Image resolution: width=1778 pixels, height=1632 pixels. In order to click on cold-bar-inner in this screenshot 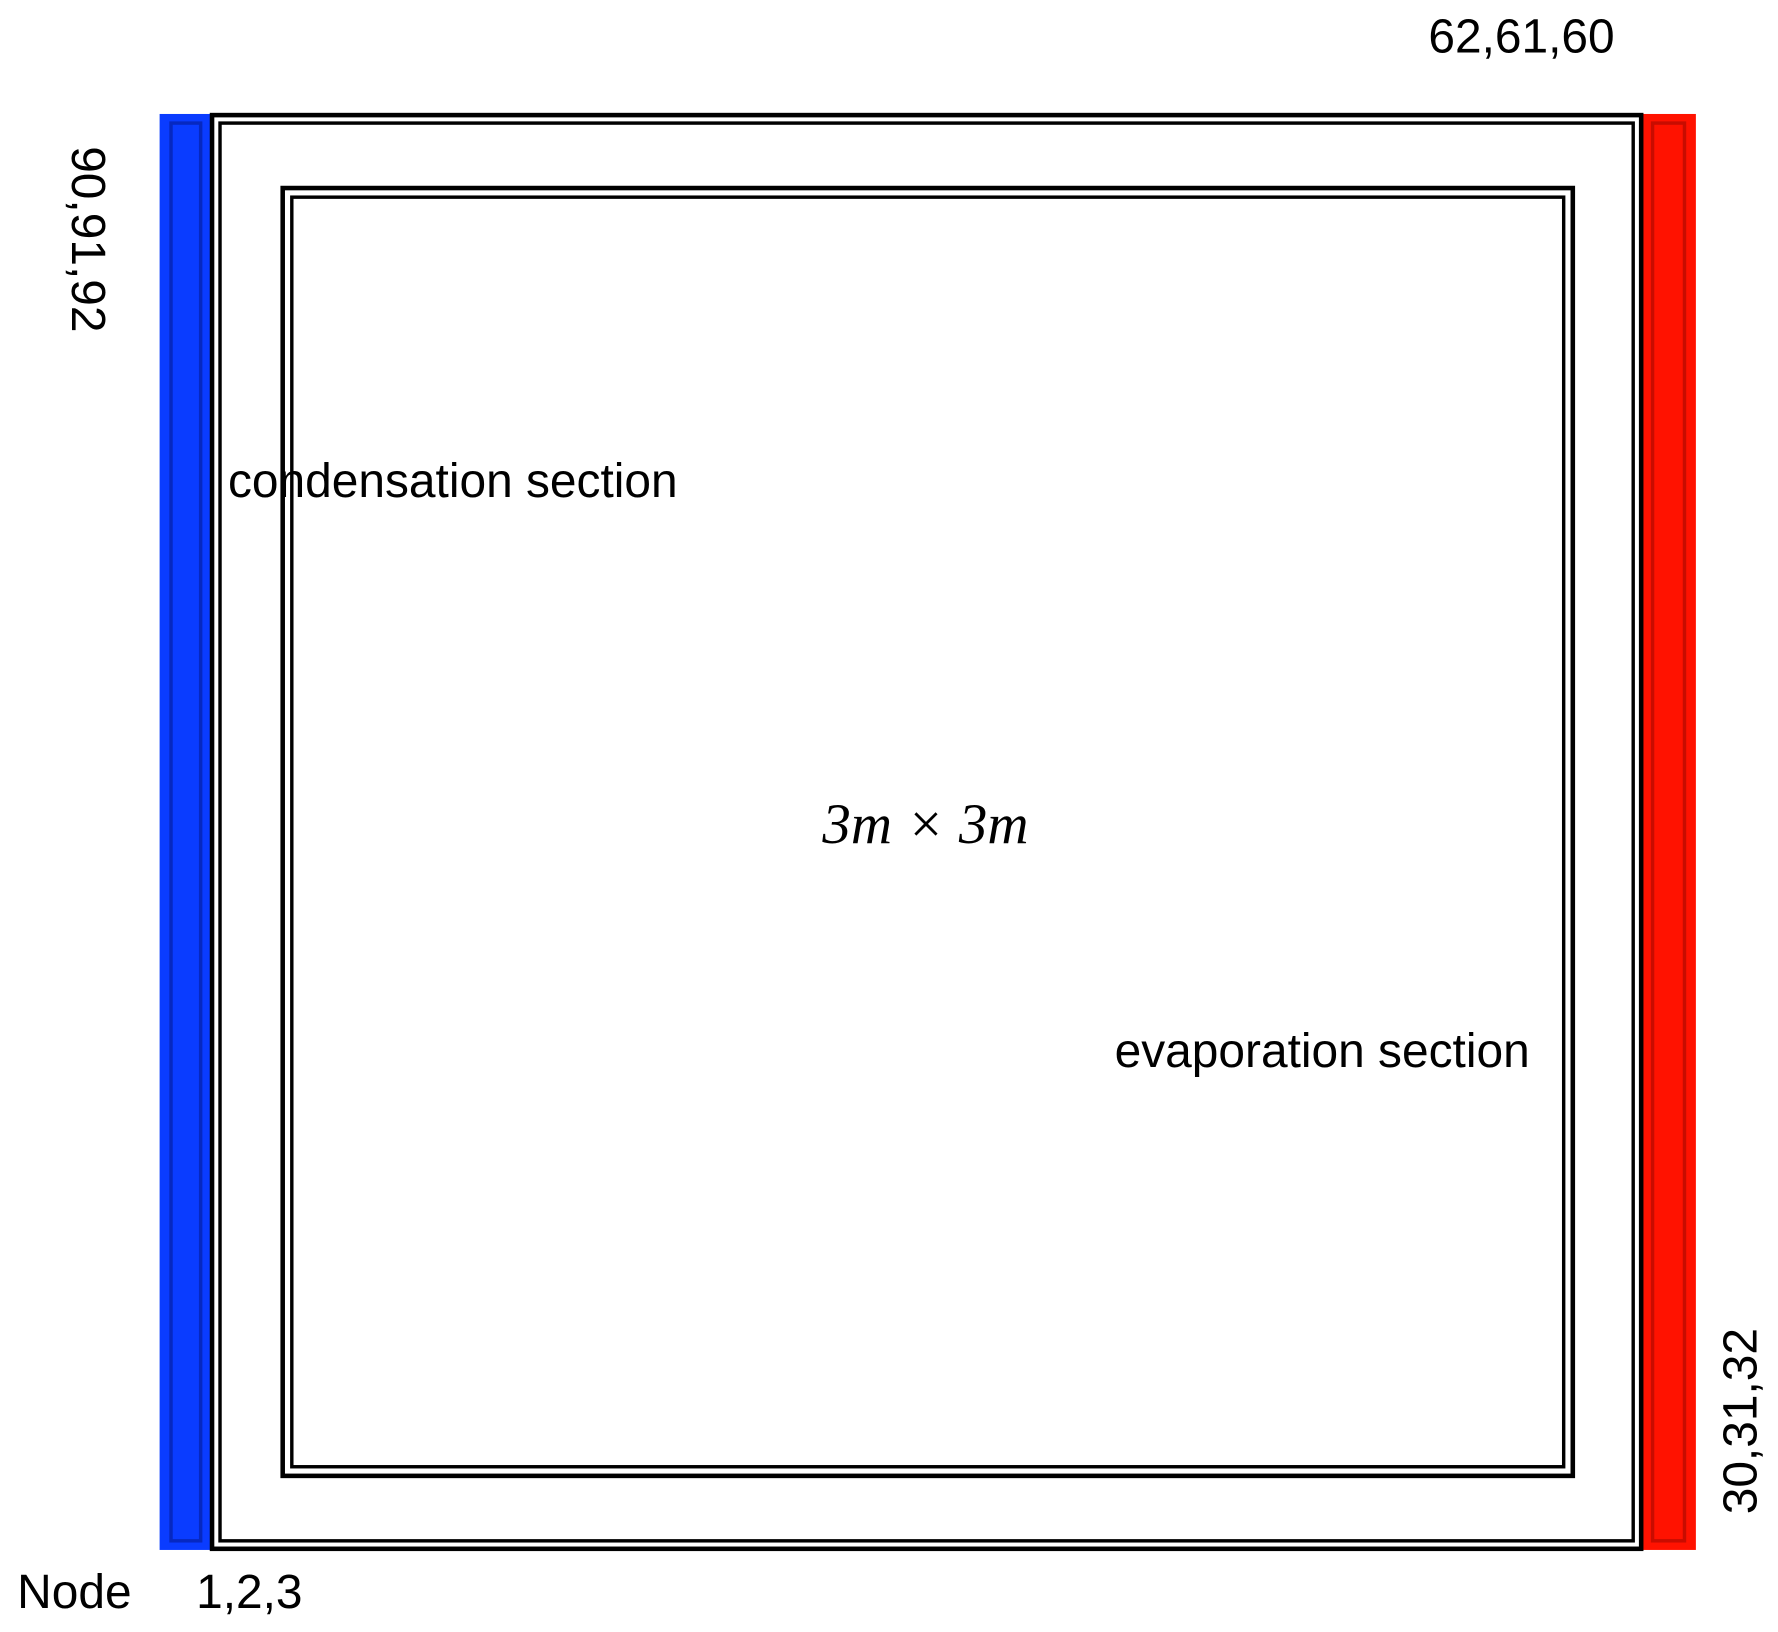, I will do `click(186, 832)`.